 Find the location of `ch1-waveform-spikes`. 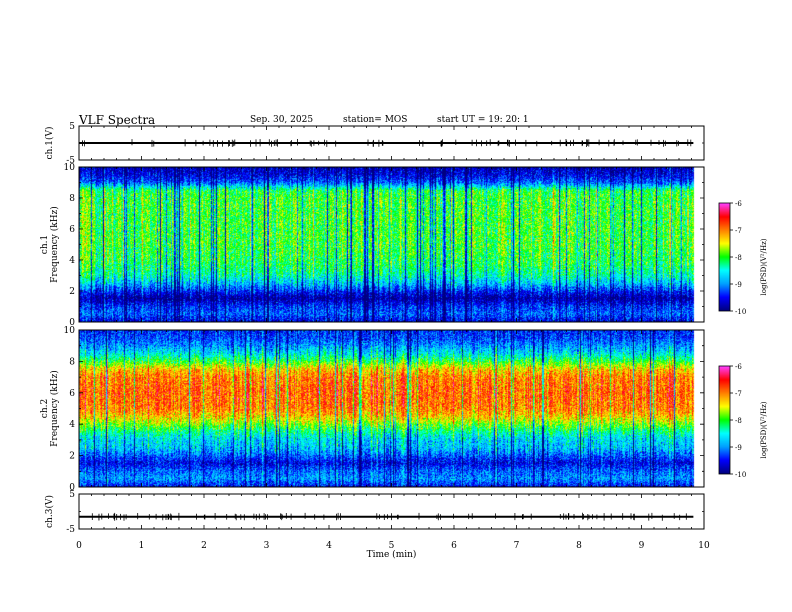

ch1-waveform-spikes is located at coordinates (387, 143).